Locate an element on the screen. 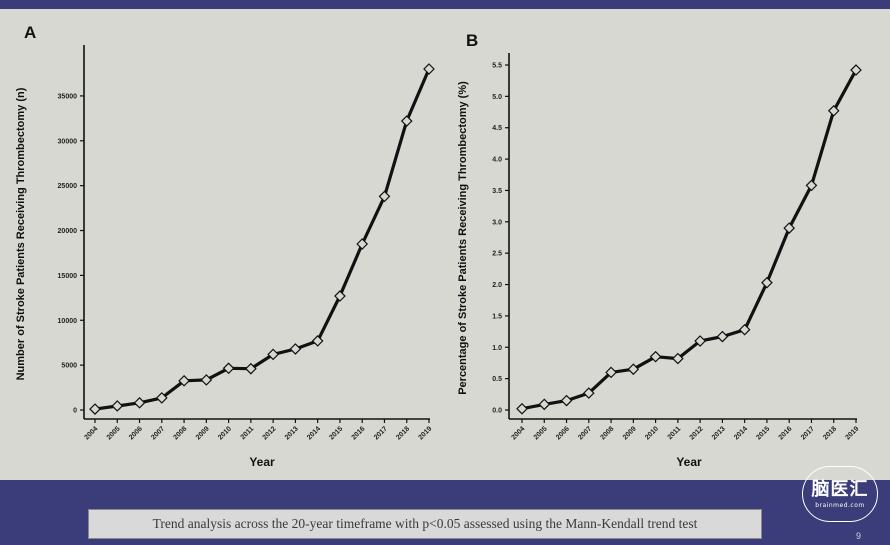  panel-b-data-point-2013 is located at coordinates (722, 336).